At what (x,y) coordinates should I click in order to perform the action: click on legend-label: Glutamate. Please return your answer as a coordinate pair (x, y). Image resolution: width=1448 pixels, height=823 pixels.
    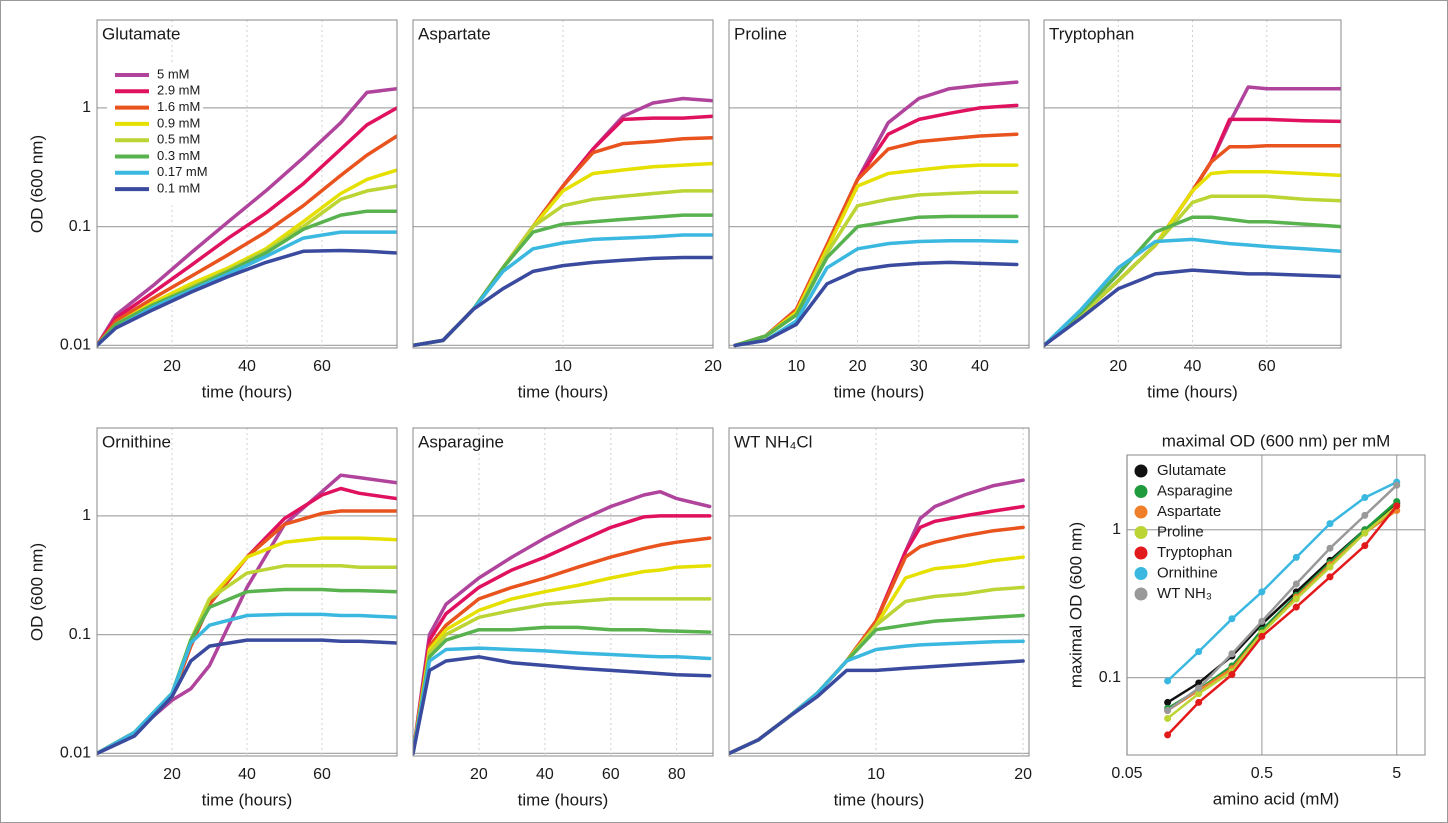
    Looking at the image, I should click on (1191, 470).